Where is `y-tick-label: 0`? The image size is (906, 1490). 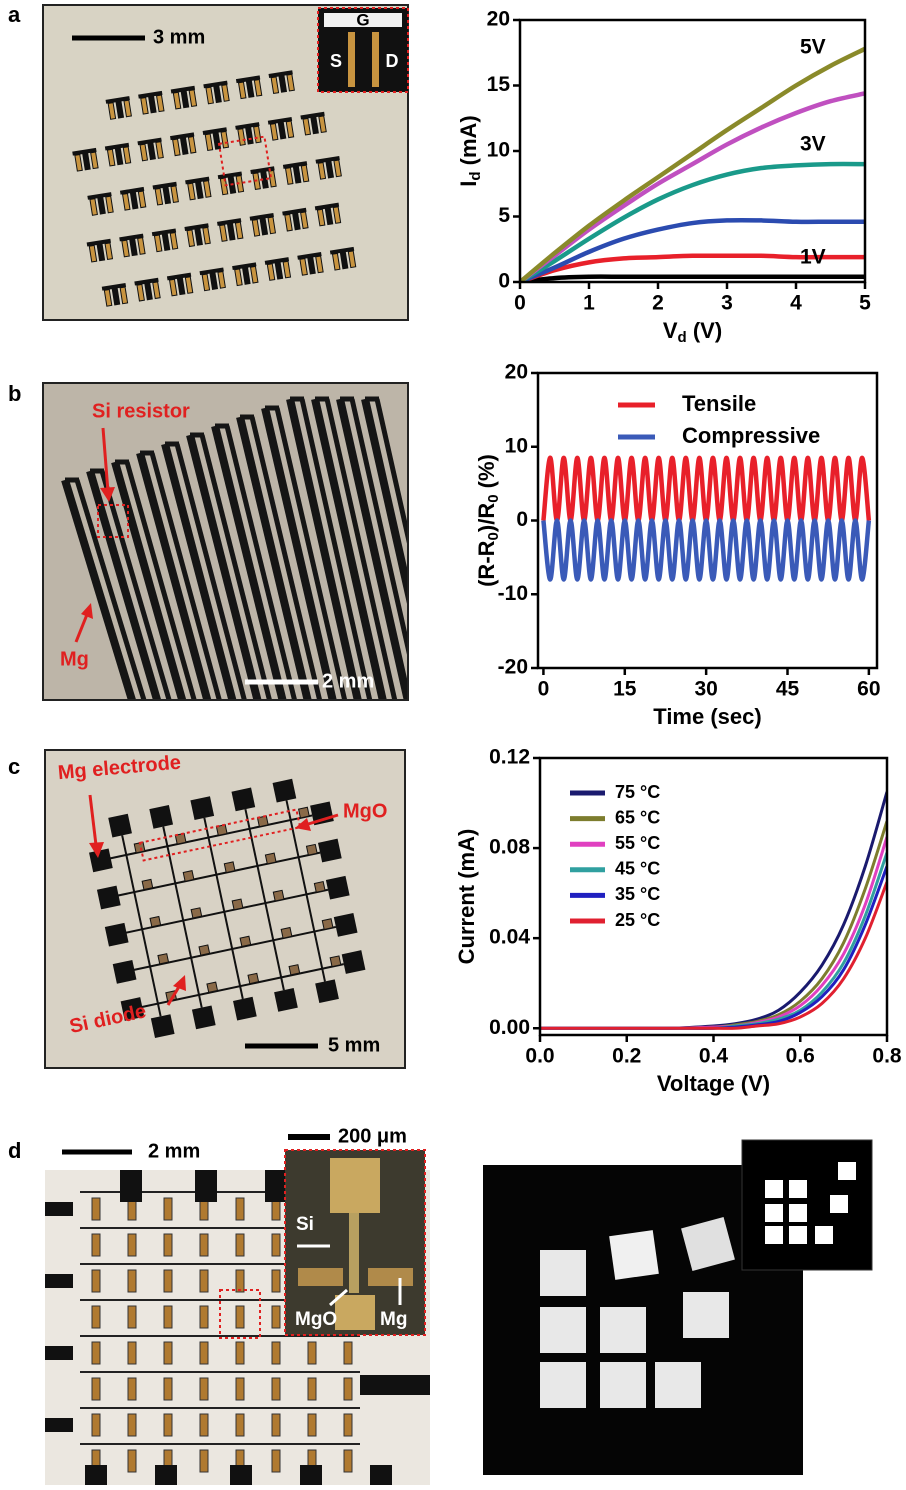 y-tick-label: 0 is located at coordinates (522, 519).